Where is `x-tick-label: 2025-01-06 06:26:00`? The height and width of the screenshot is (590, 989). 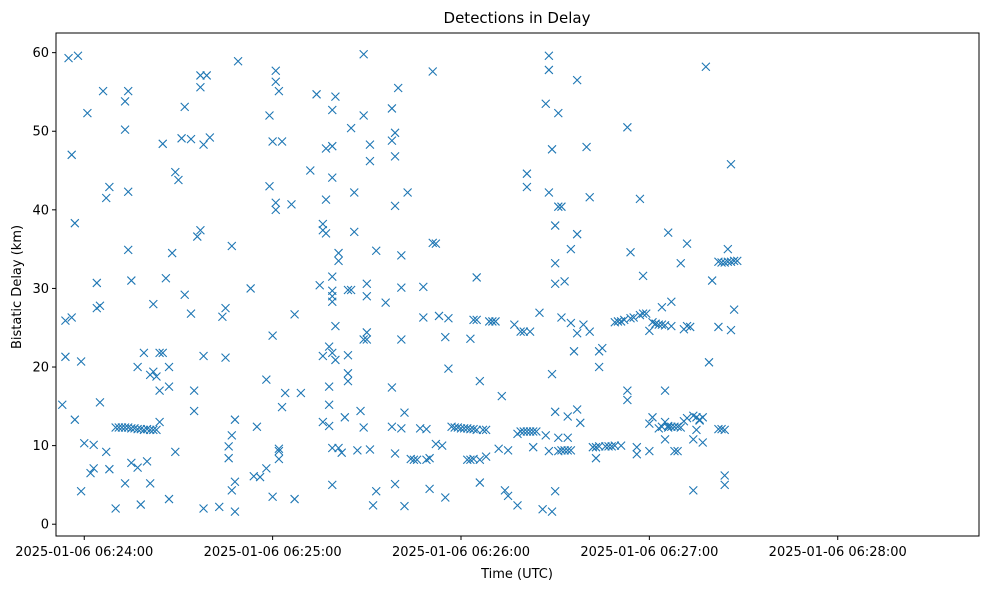
x-tick-label: 2025-01-06 06:26:00 is located at coordinates (461, 552).